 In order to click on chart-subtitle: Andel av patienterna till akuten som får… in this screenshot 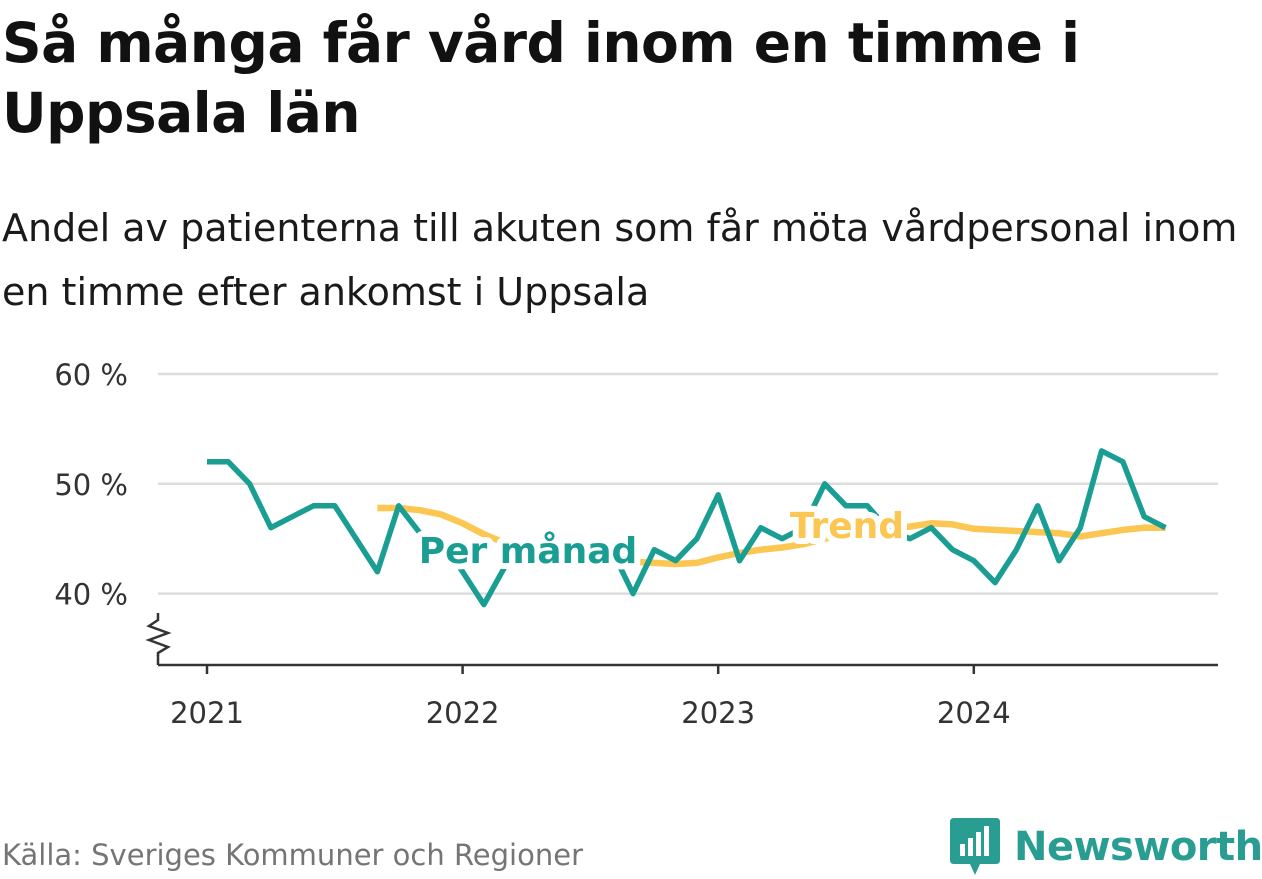, I will do `click(620, 260)`.